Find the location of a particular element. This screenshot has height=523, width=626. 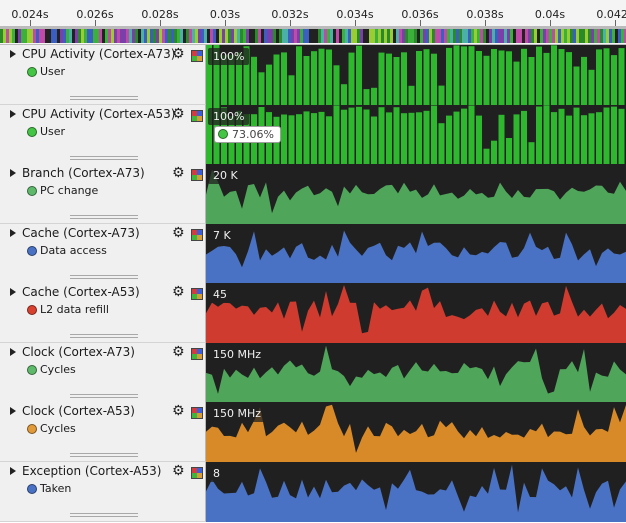

time-tick-label: 0.026s is located at coordinates (95, 14).